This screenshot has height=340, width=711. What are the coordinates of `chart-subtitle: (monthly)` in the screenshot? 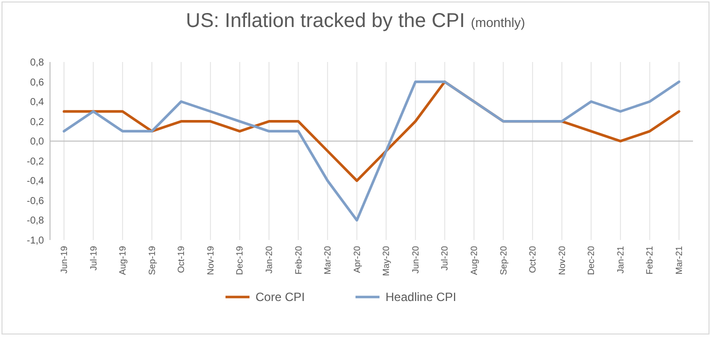 It's located at (498, 22).